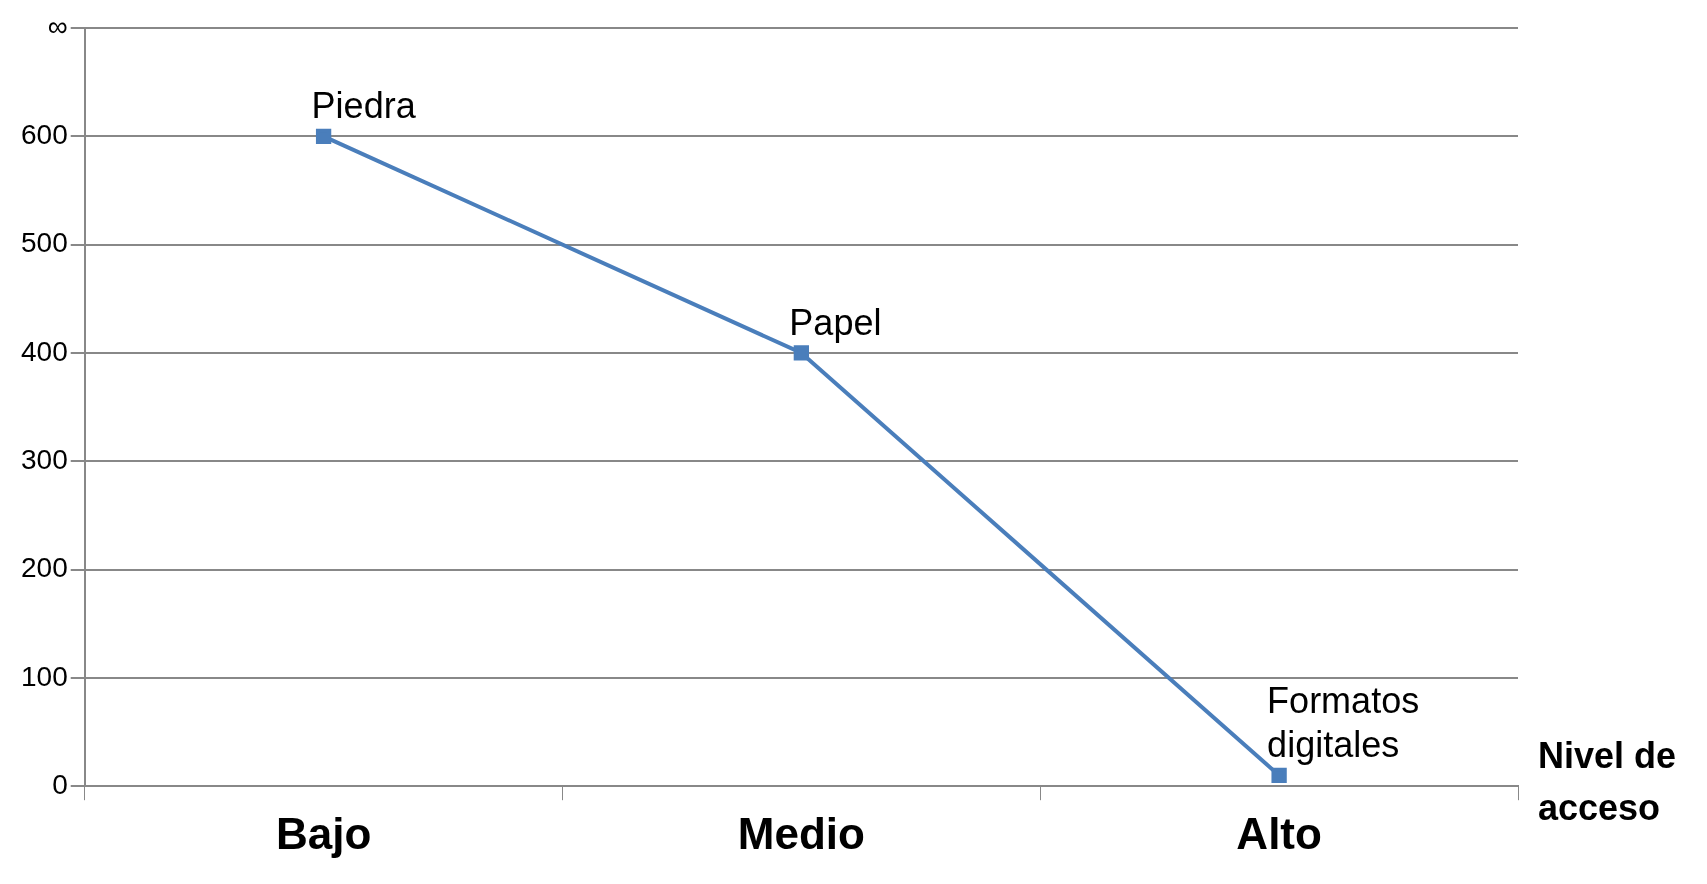  I want to click on x-tick-label: Alto, so click(1279, 833).